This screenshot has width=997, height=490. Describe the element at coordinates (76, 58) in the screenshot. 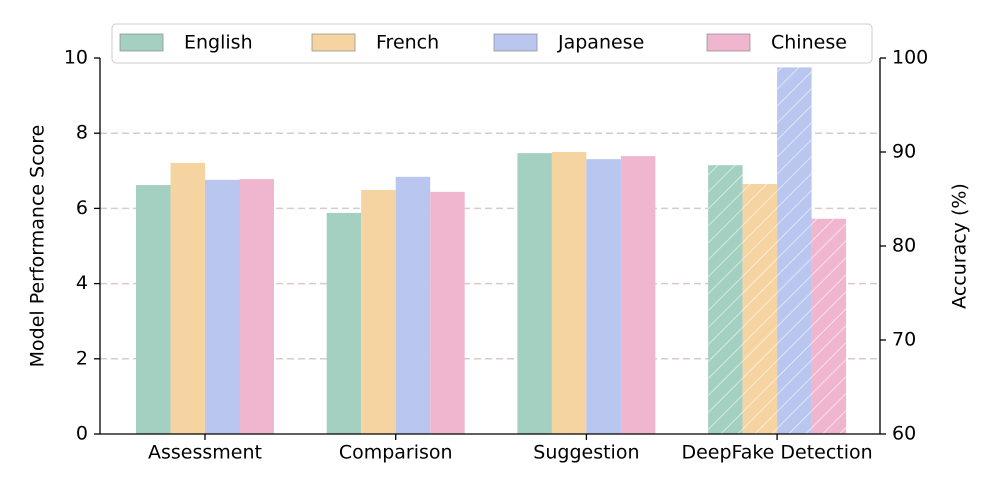

I see `y-tick-label: 10` at that location.